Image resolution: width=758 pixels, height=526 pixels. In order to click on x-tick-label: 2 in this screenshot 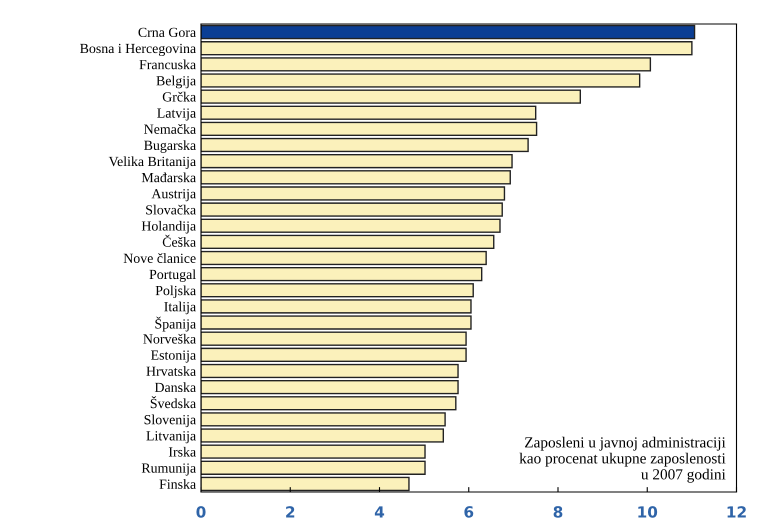, I will do `click(290, 512)`.